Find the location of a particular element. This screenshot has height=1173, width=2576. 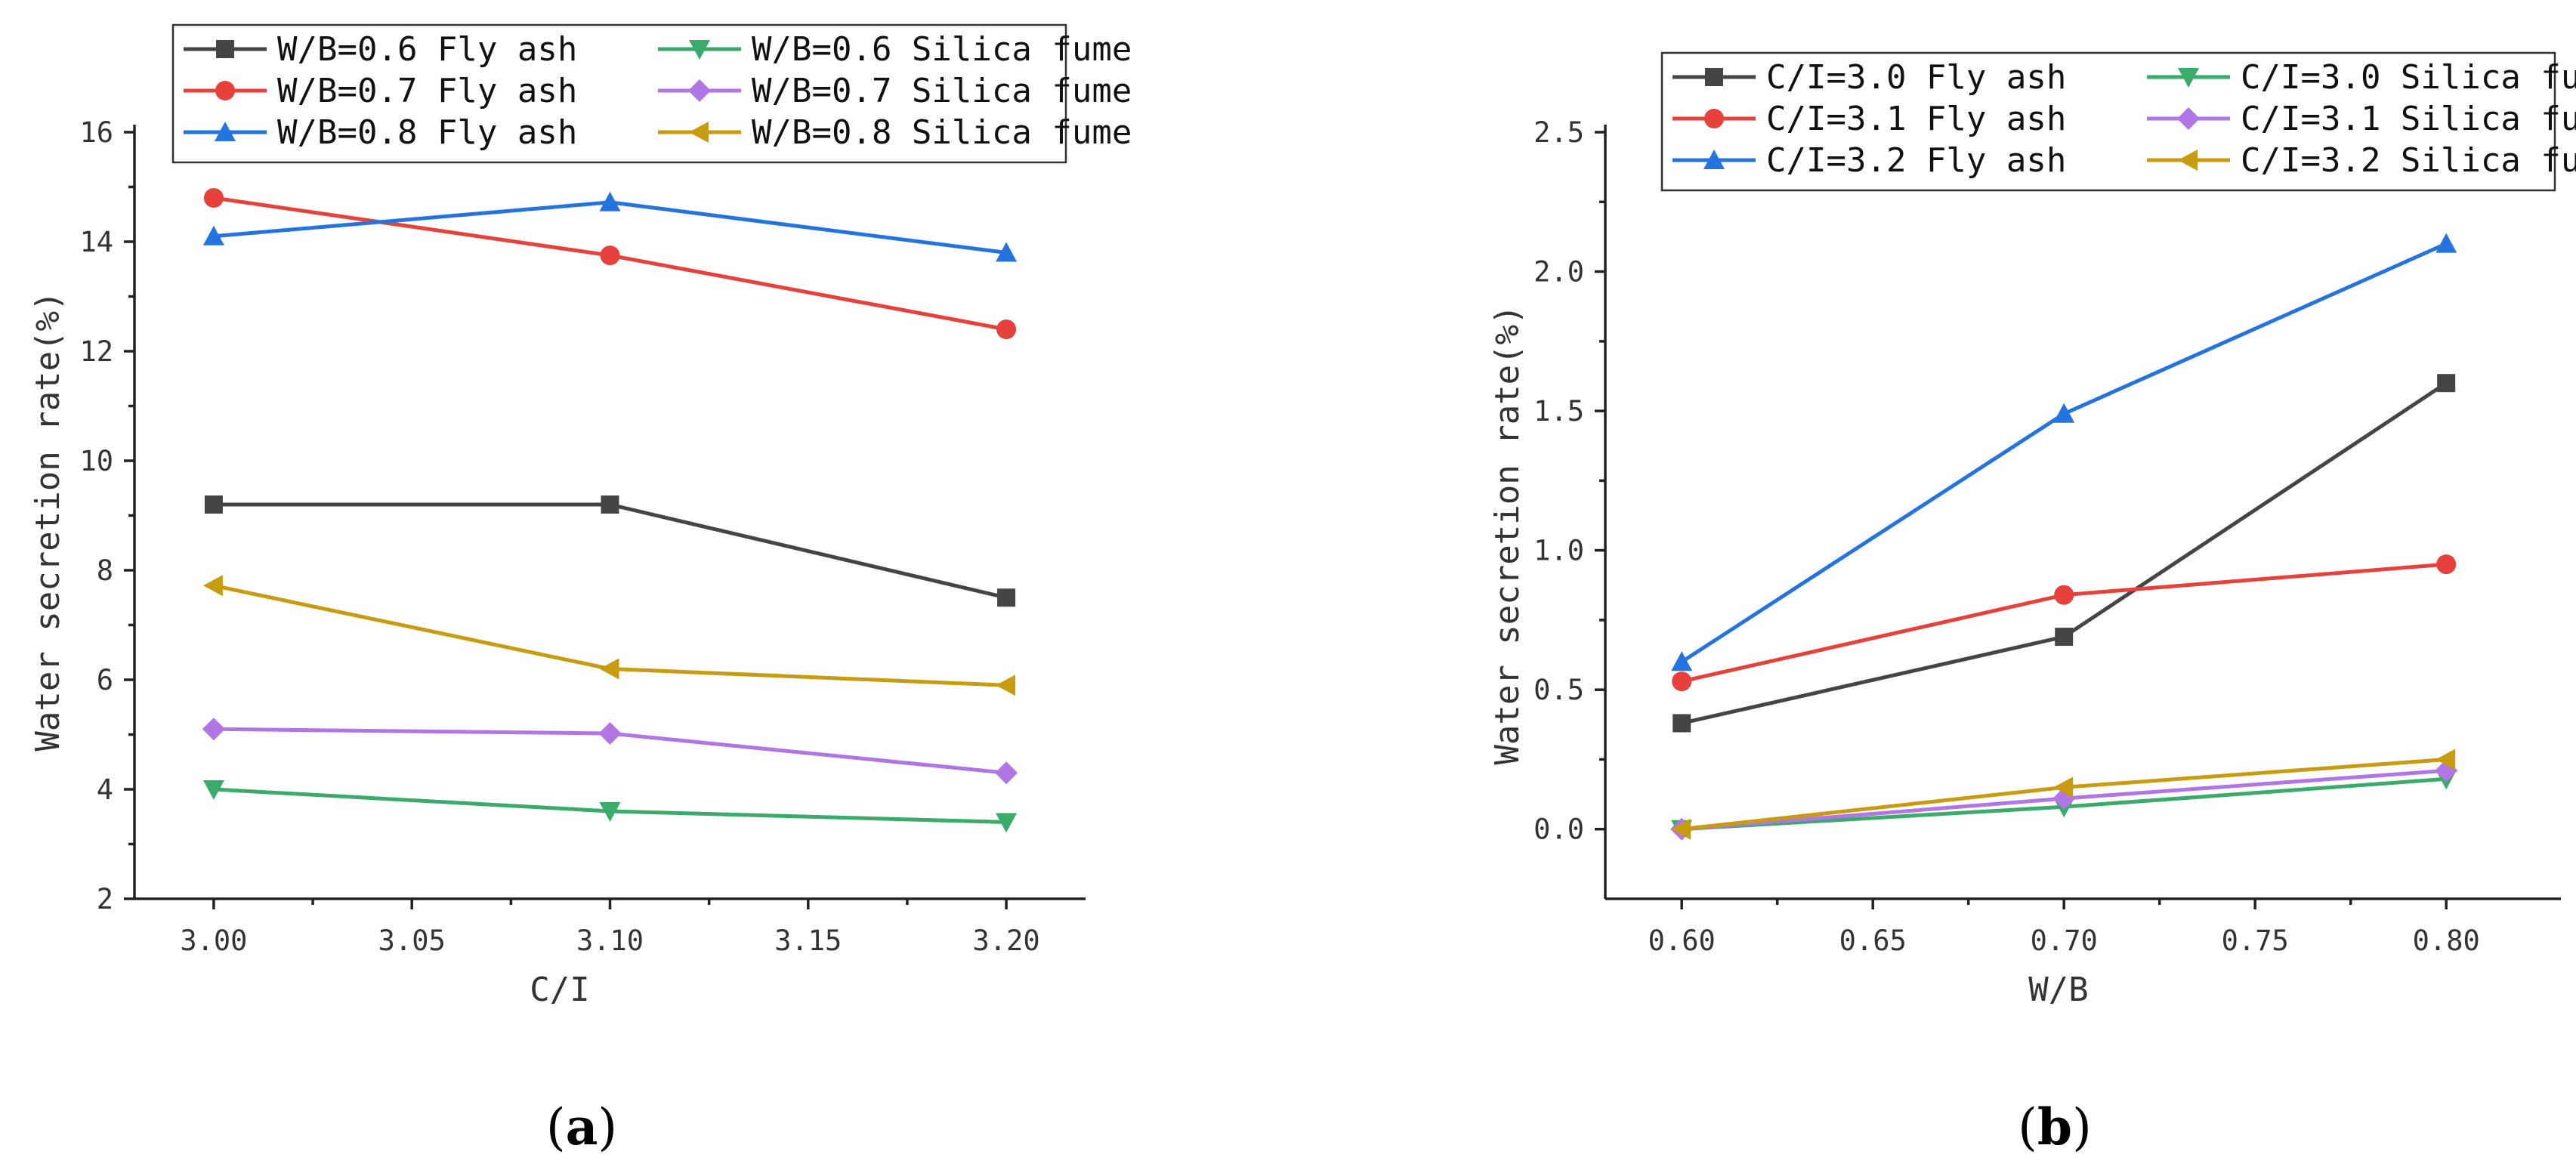

y-tick-label-a: 4 is located at coordinates (105, 789).